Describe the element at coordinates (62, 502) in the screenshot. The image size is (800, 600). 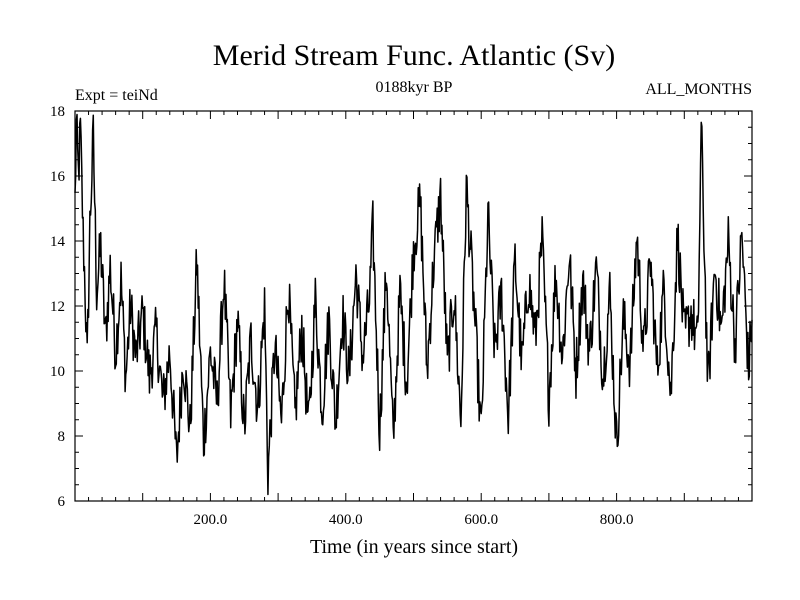
I see `y-tick-label: 6` at that location.